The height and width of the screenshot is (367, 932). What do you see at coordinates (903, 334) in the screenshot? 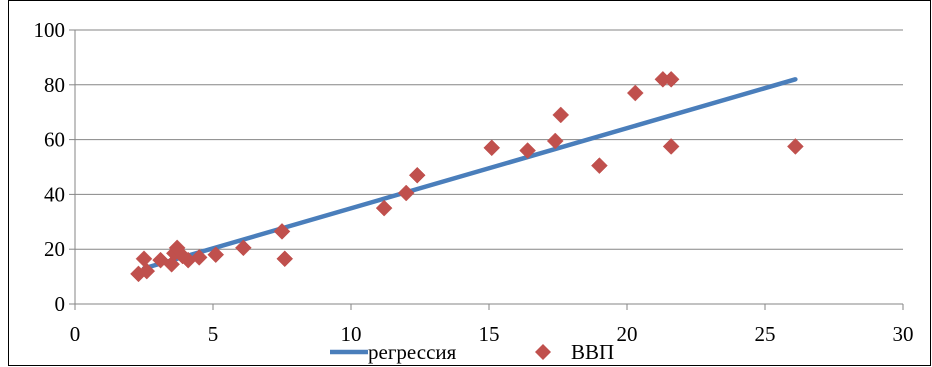
I see `x-tick-label: 30` at bounding box center [903, 334].